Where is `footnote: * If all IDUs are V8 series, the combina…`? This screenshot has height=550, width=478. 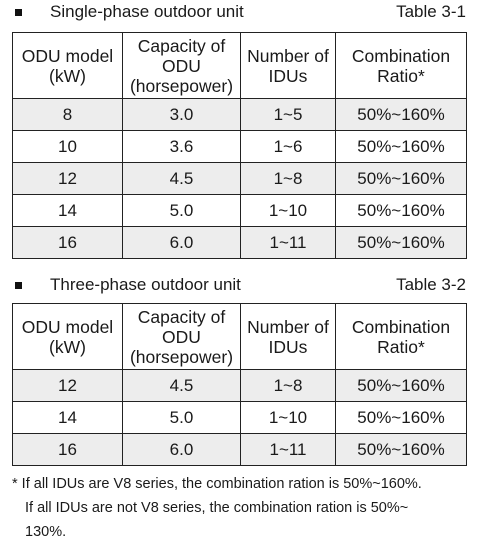 footnote: * If all IDUs are V8 series, the combina… is located at coordinates (242, 508).